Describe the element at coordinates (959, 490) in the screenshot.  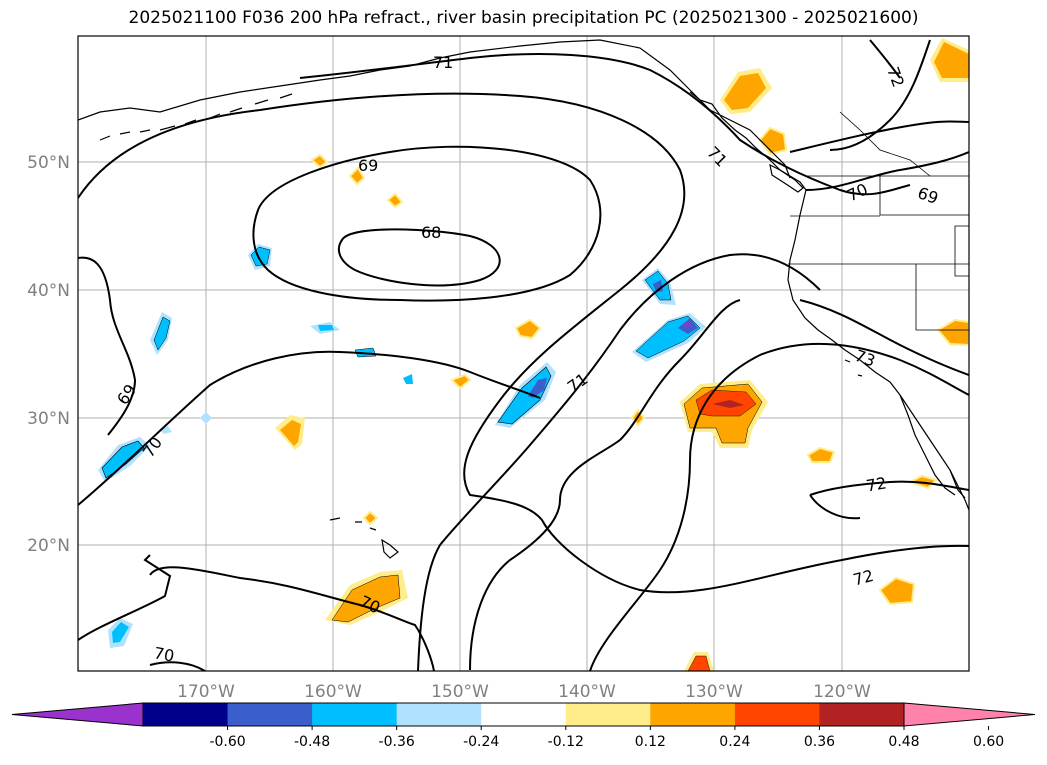
I see `mexico-coast` at that location.